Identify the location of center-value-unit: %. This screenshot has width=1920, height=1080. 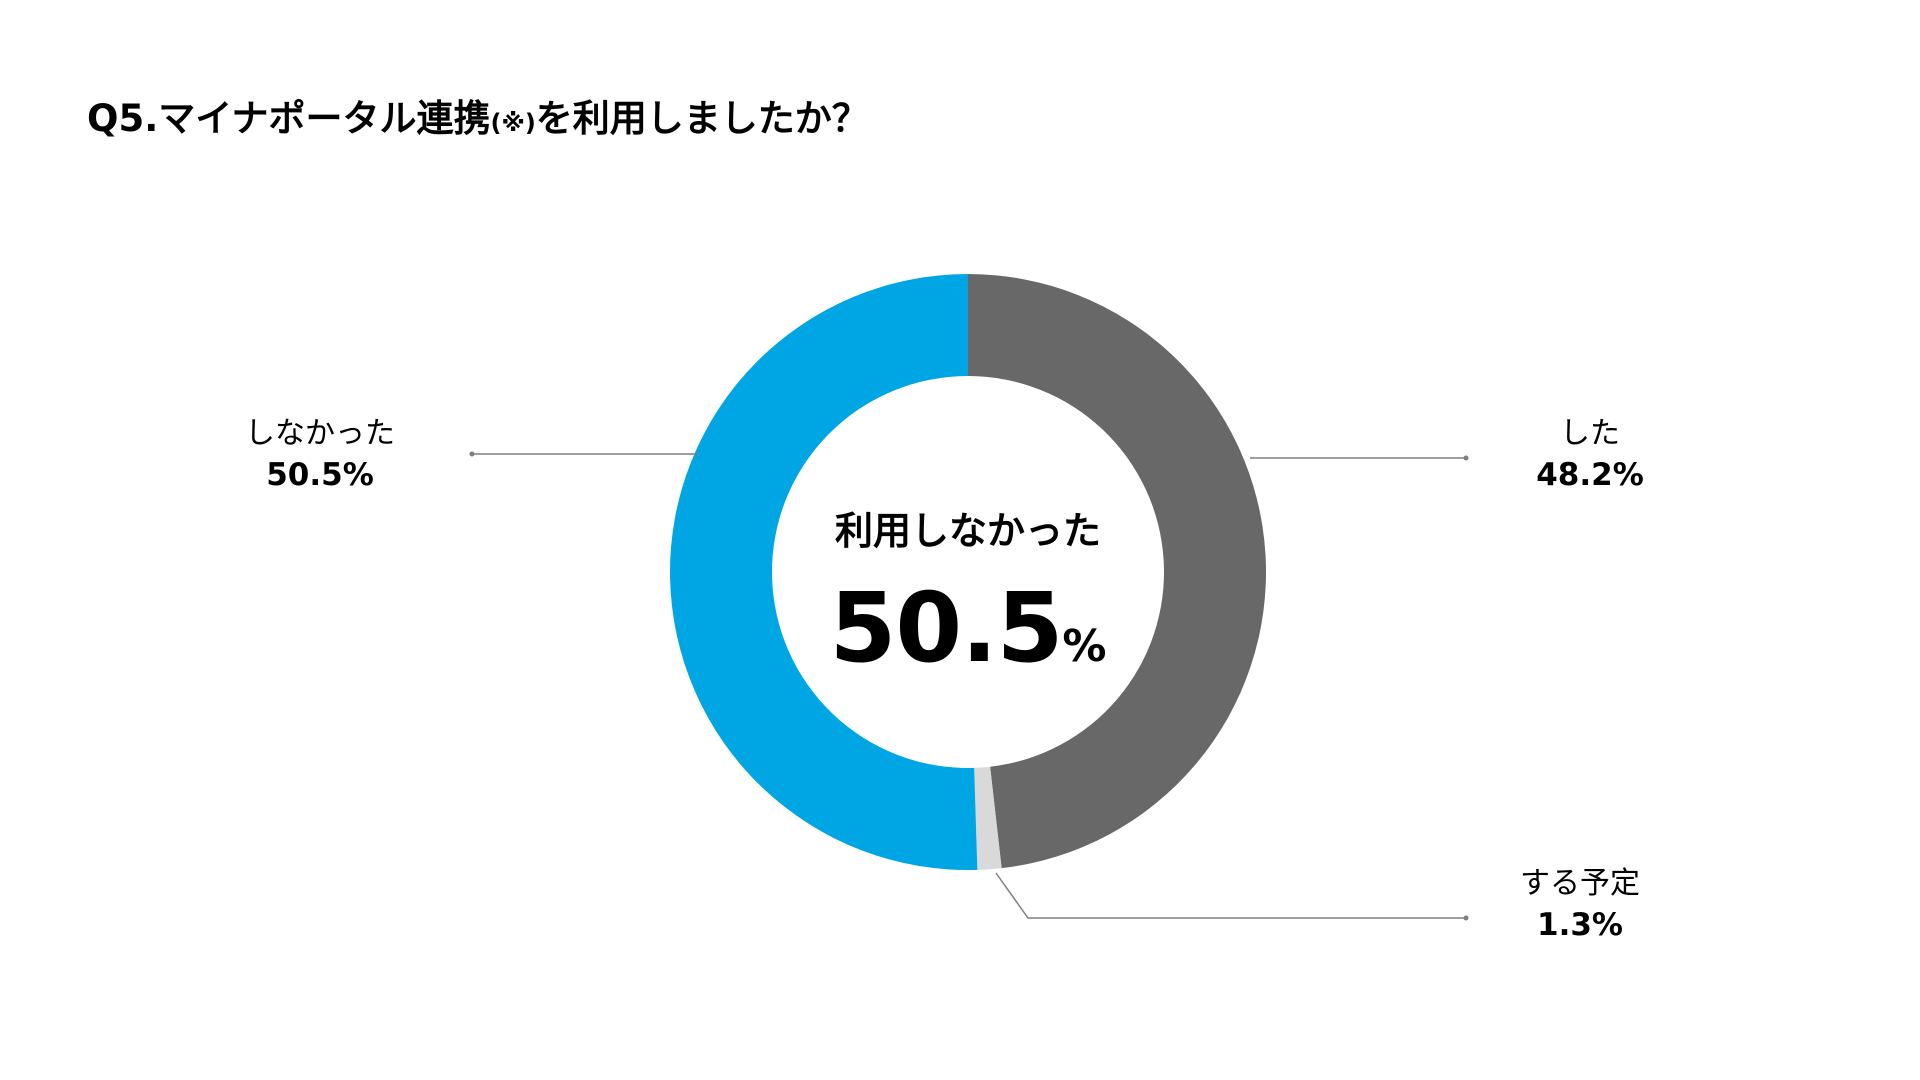
(1084, 646).